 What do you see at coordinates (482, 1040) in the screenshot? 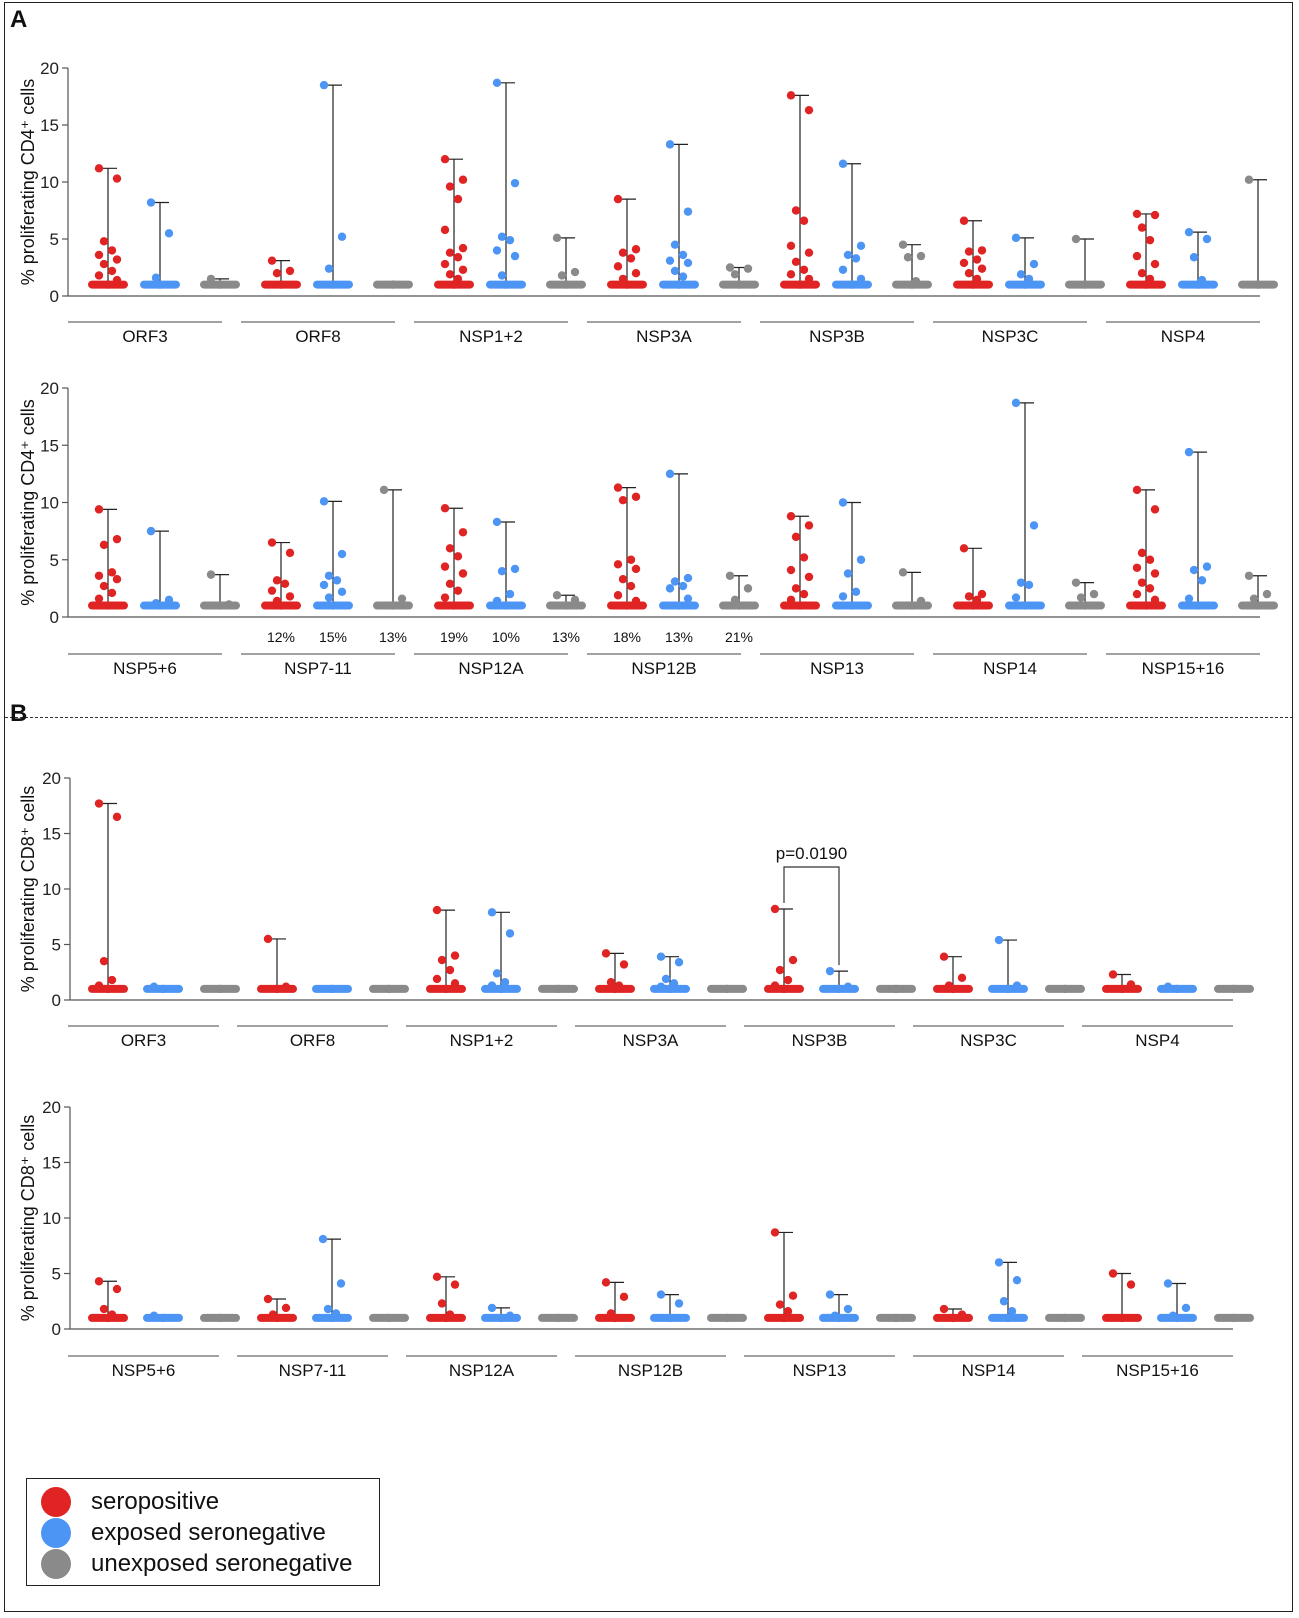
I see `group-label: NSP1+2` at bounding box center [482, 1040].